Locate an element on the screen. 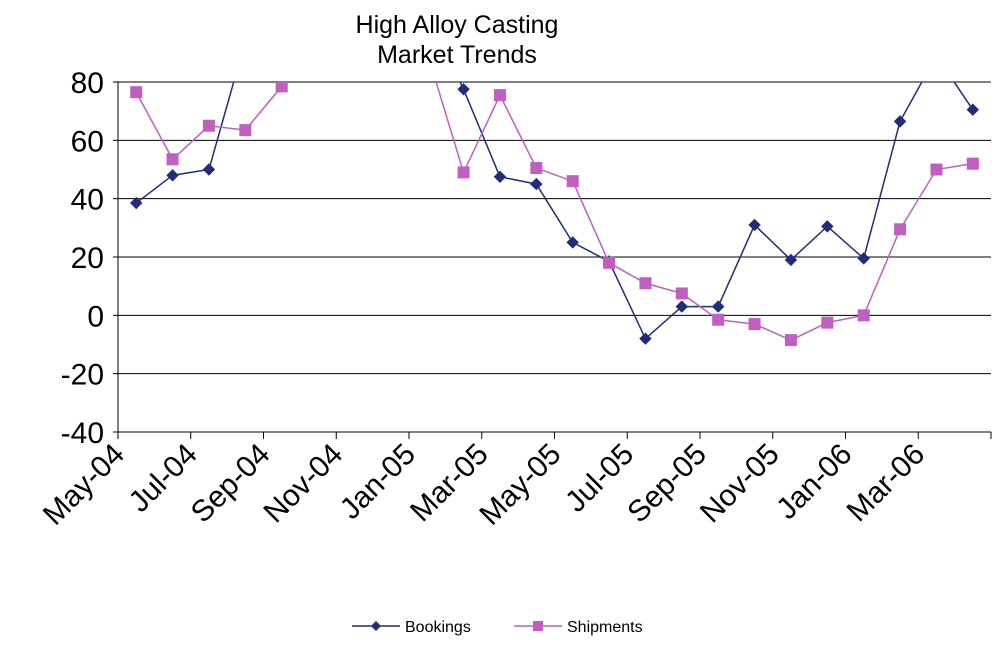 The height and width of the screenshot is (645, 996). x-tick-label: May-05 is located at coordinates (520, 485).